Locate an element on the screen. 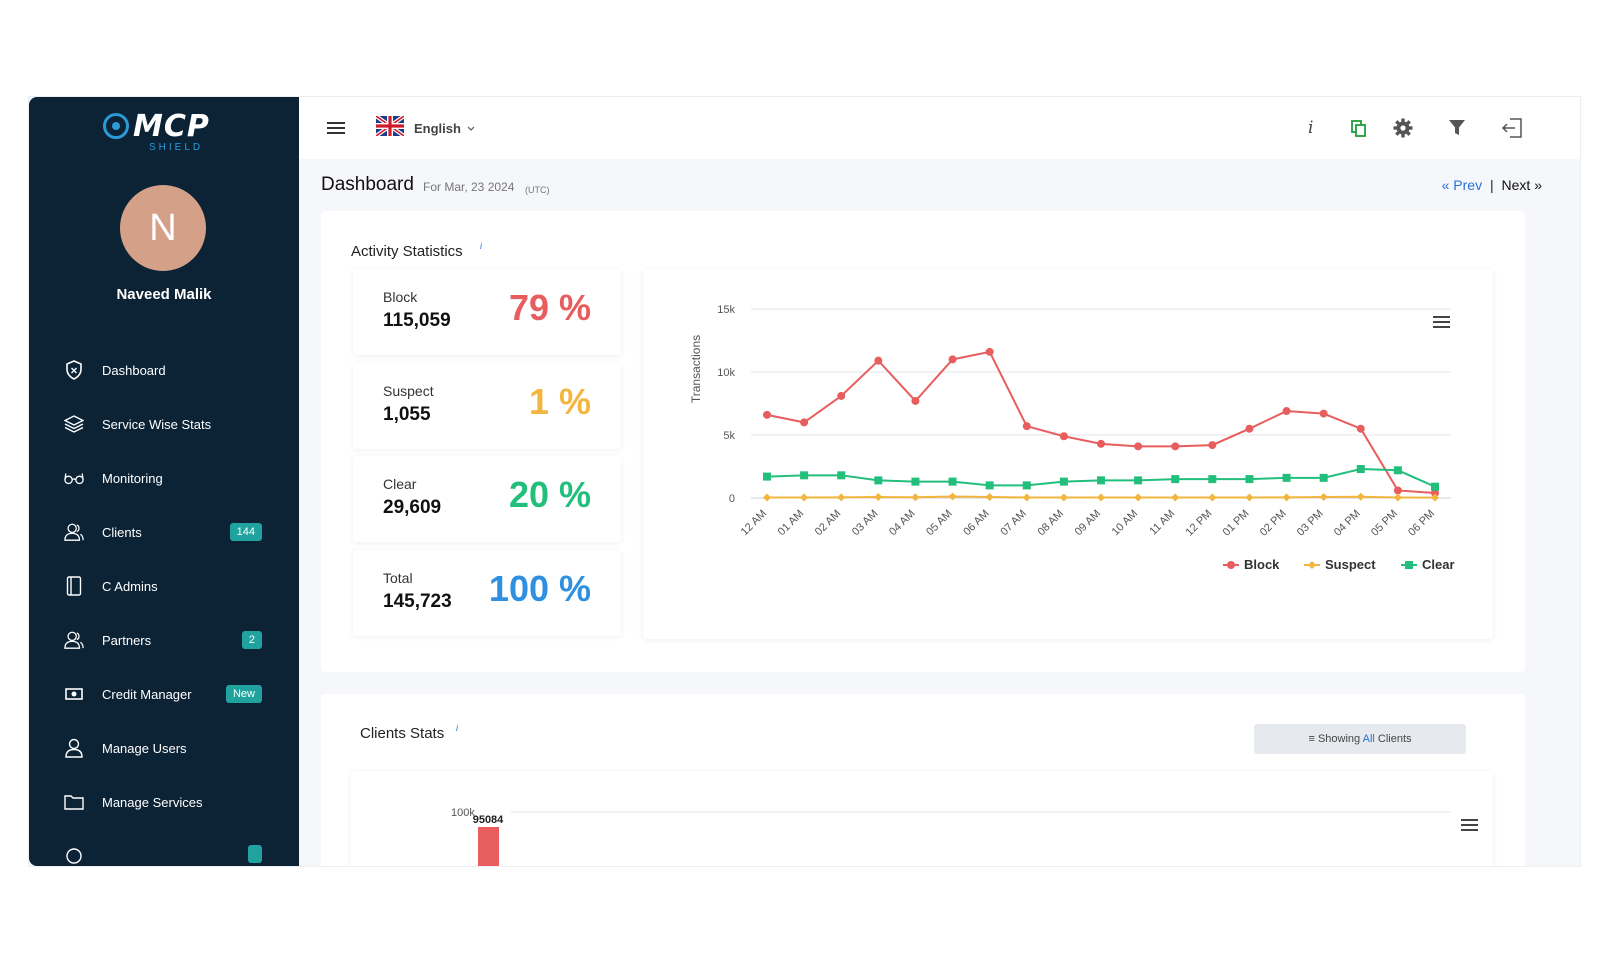 This screenshot has width=1600, height=961. legend-item-suspect: Suspect is located at coordinates (1340, 564).